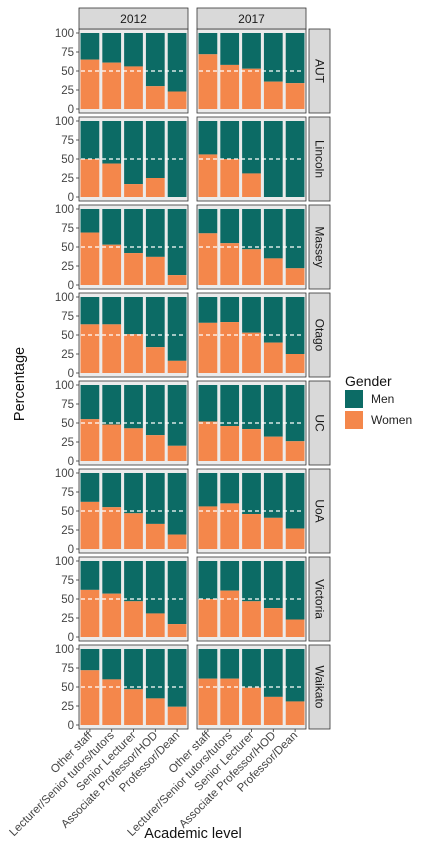 The width and height of the screenshot is (441, 850). Describe the element at coordinates (133, 423) in the screenshot. I see `panel-uc-2012` at that location.